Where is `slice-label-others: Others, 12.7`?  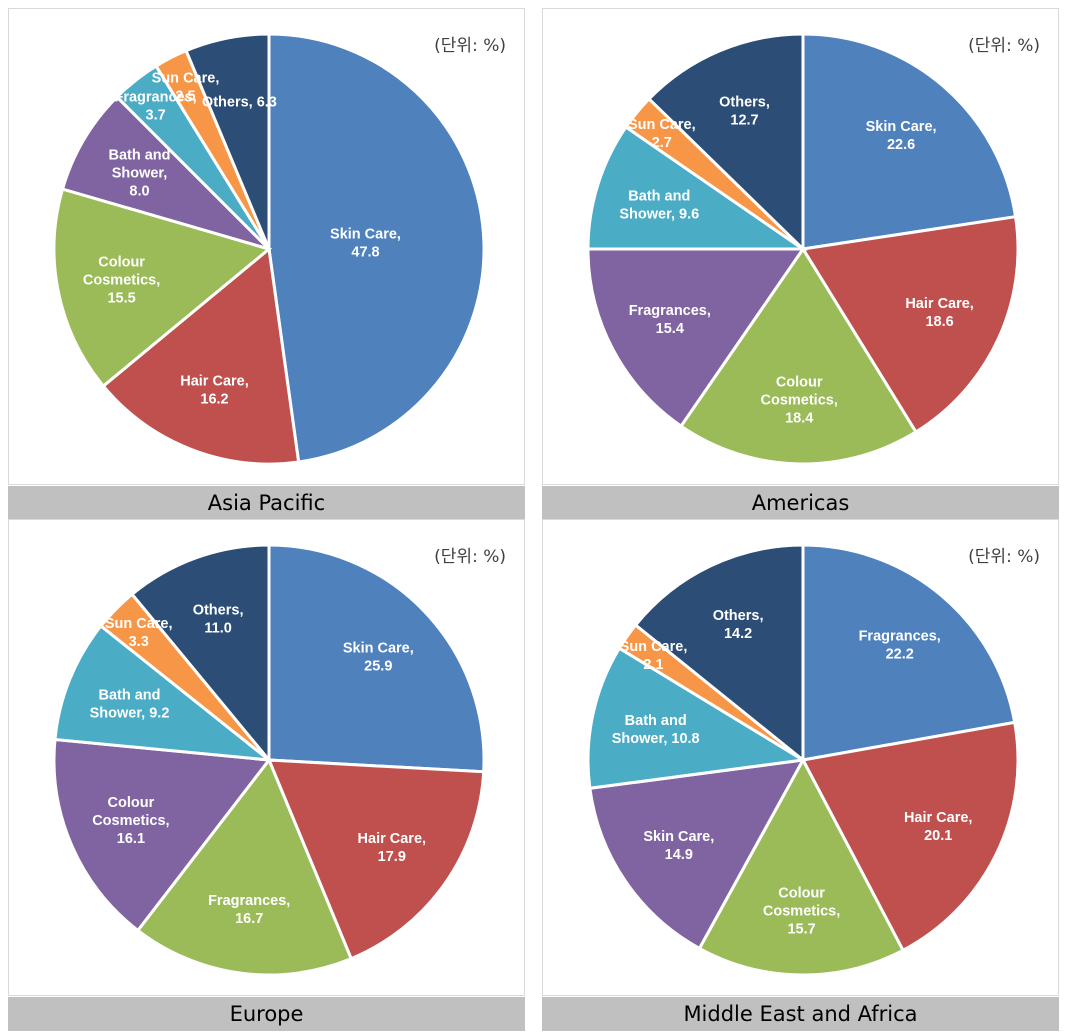 slice-label-others: Others, 12.7 is located at coordinates (744, 111).